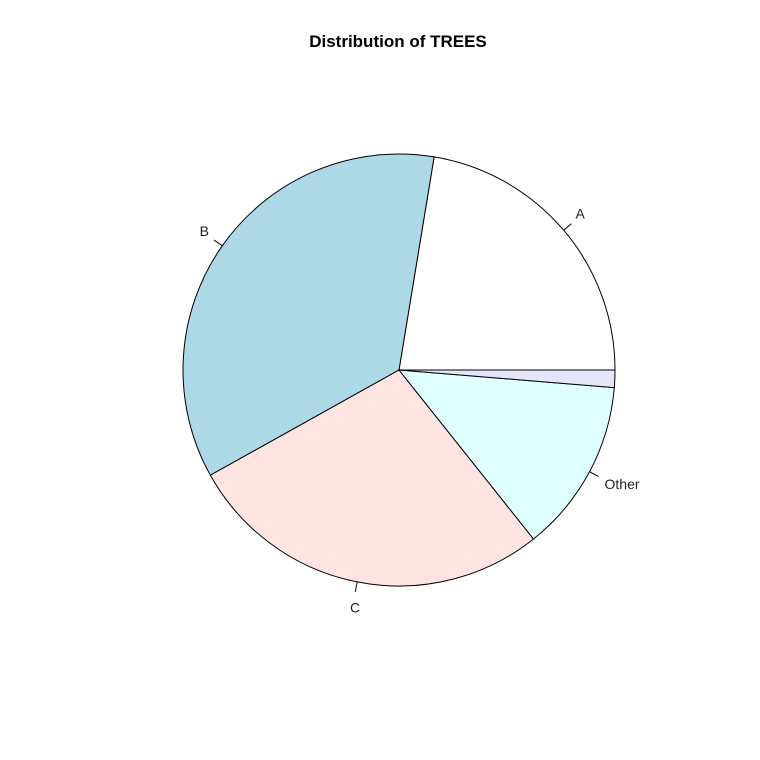  What do you see at coordinates (567, 227) in the screenshot?
I see `label-tick-a` at bounding box center [567, 227].